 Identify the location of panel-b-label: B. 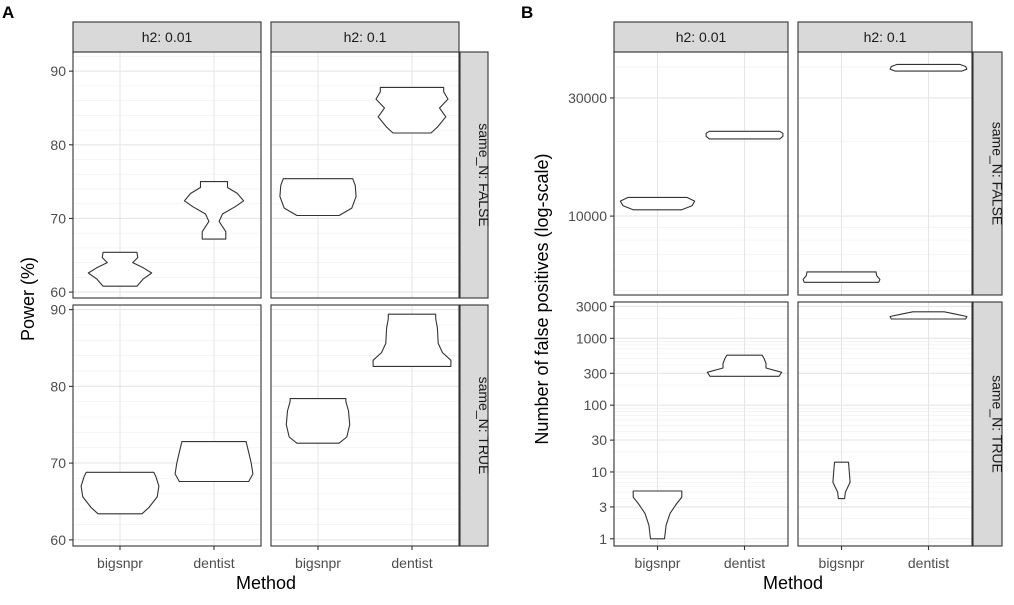
(527, 12).